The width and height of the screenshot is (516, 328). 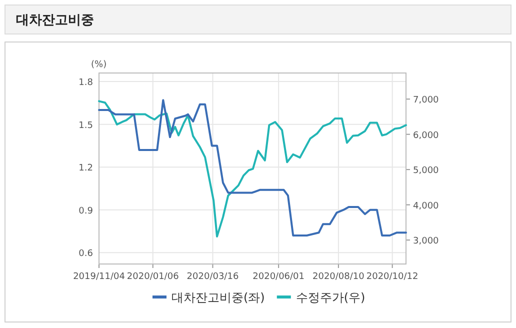 What do you see at coordinates (426, 241) in the screenshot?
I see `y2-tick-label: 3,000` at bounding box center [426, 241].